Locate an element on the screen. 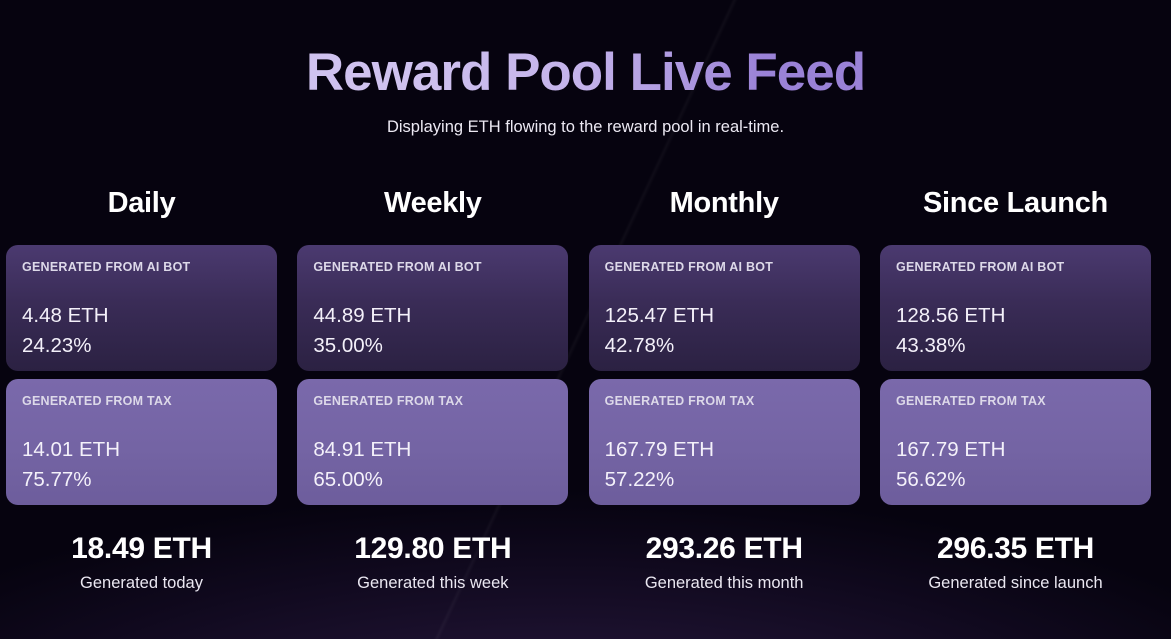 Image resolution: width=1171 pixels, height=639 pixels. ai-bot-card-monthly: GENERATED FROM AI BOT 125.47 ETH 42.78% is located at coordinates (724, 308).